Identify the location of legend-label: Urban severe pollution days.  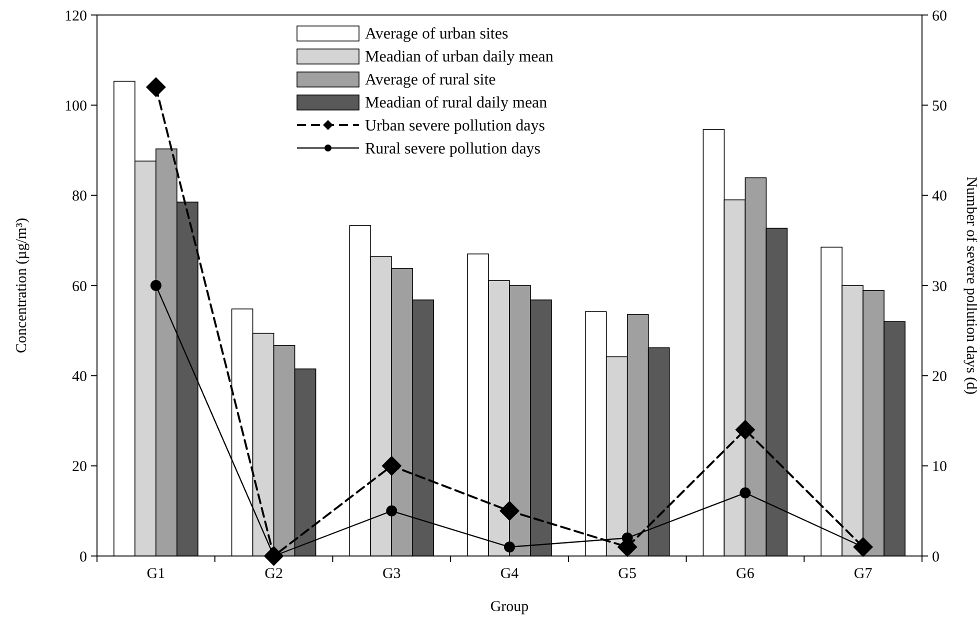
(455, 126).